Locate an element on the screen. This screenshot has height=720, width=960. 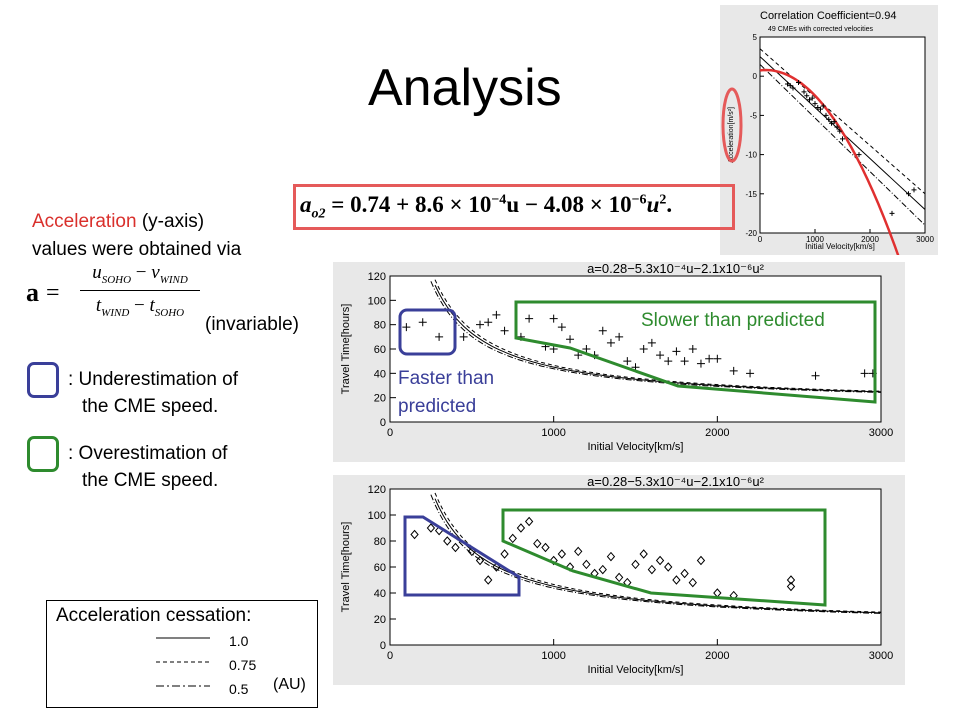
equation-lhs: a is located at coordinates (32, 292).